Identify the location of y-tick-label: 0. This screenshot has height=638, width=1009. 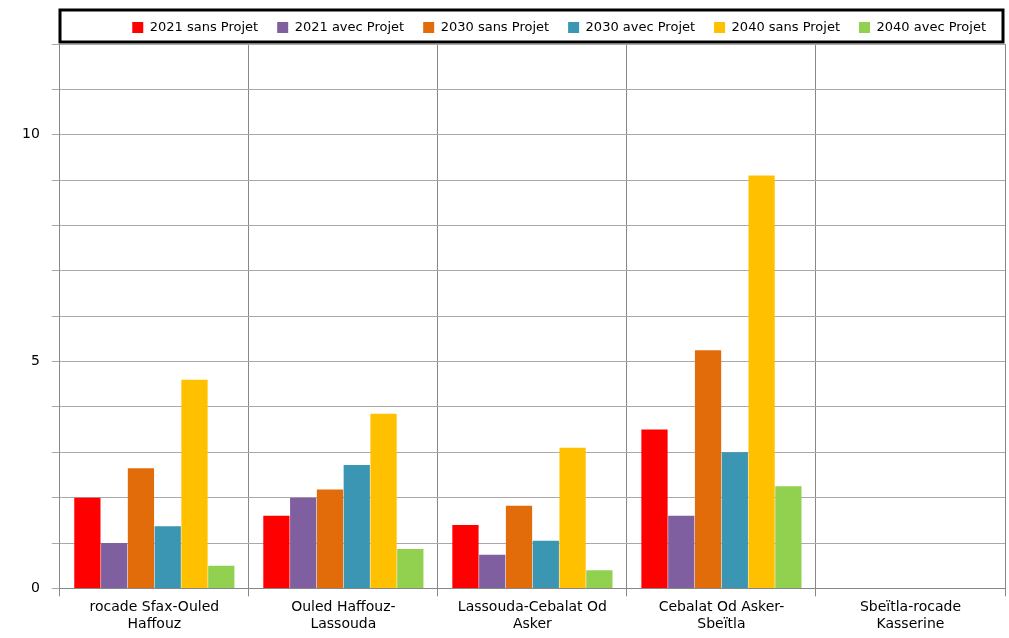
(35, 587).